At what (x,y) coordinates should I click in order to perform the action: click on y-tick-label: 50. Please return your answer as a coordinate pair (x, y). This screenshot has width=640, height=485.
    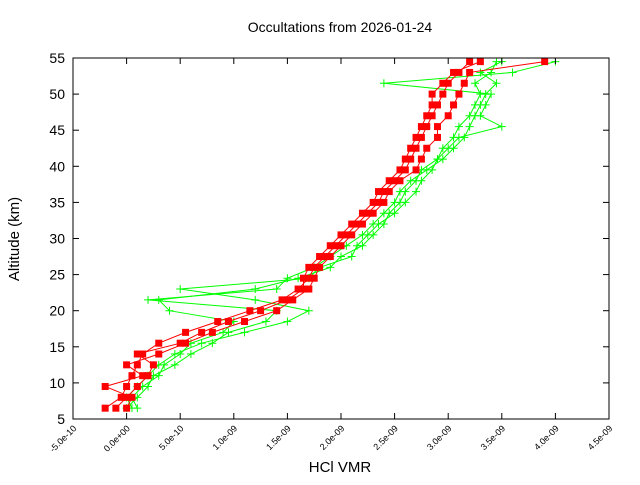
    Looking at the image, I should click on (57, 94).